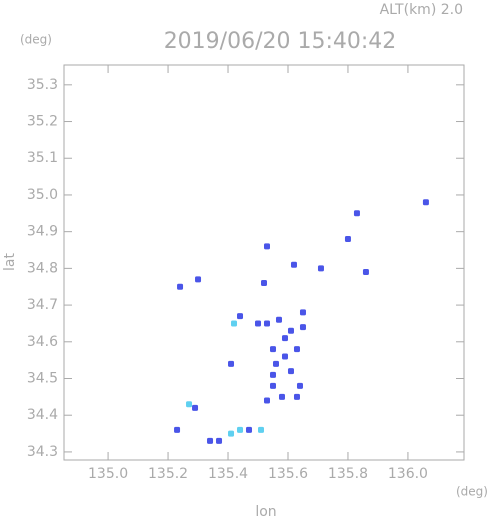 This screenshot has width=491, height=521. Describe the element at coordinates (36, 40) in the screenshot. I see `y-unit: (deg)` at that location.